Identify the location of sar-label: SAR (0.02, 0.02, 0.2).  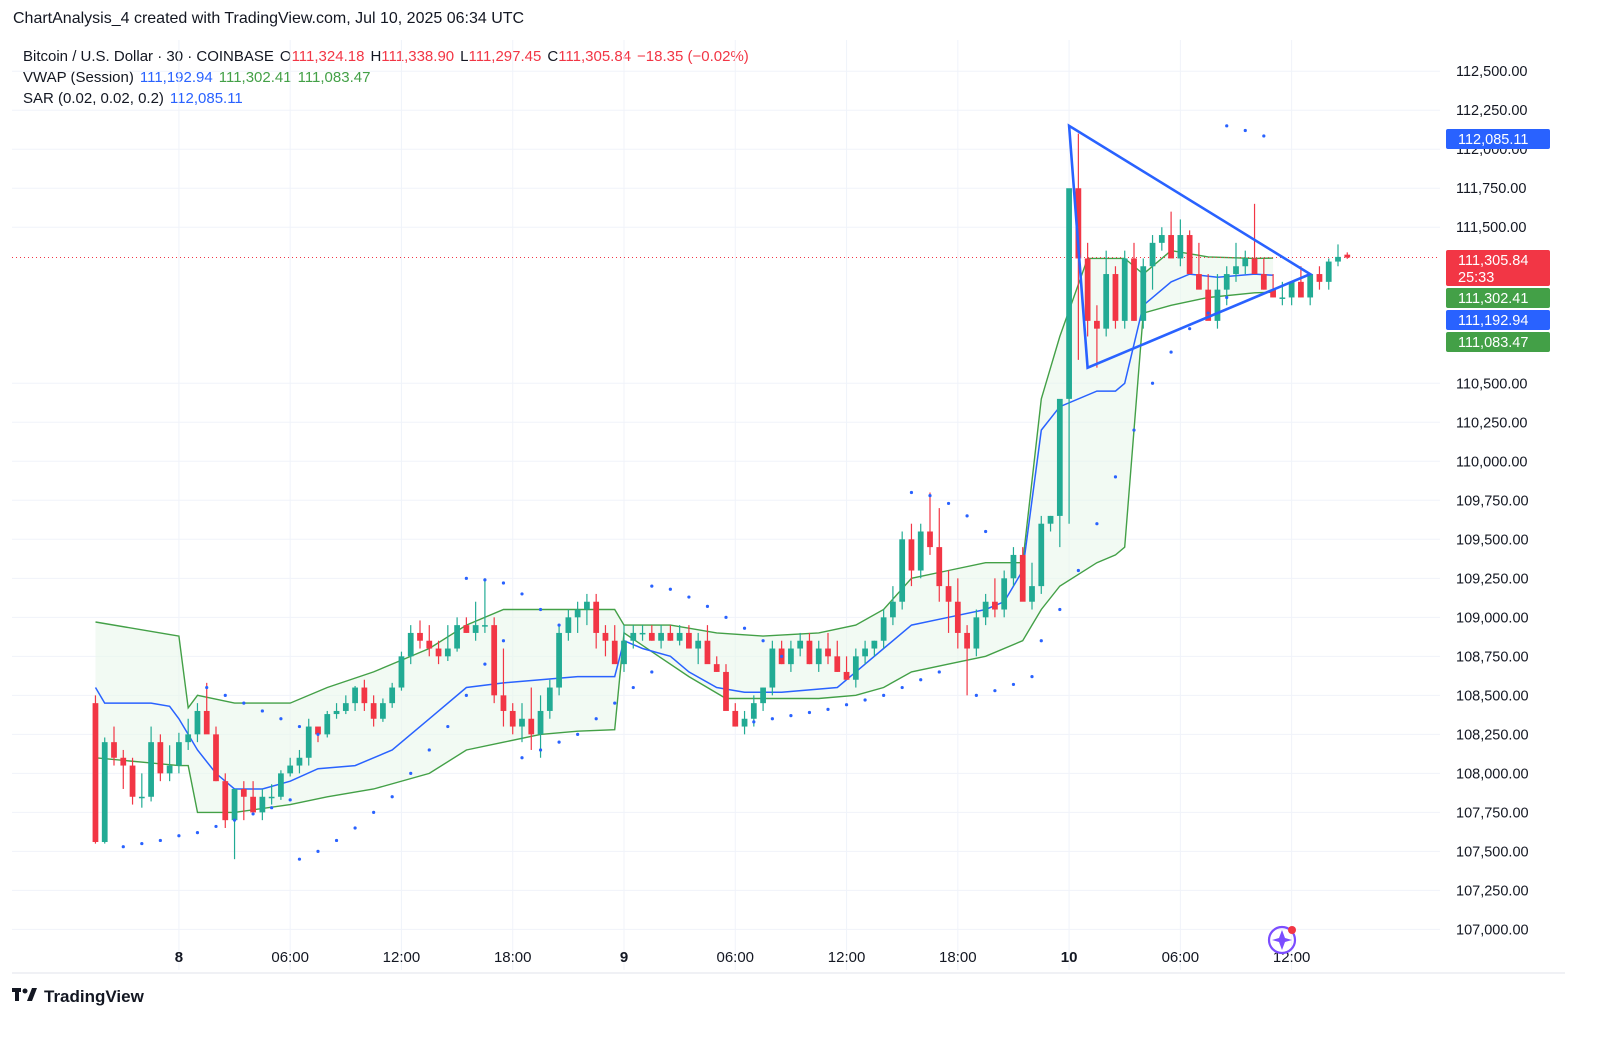
(93, 98).